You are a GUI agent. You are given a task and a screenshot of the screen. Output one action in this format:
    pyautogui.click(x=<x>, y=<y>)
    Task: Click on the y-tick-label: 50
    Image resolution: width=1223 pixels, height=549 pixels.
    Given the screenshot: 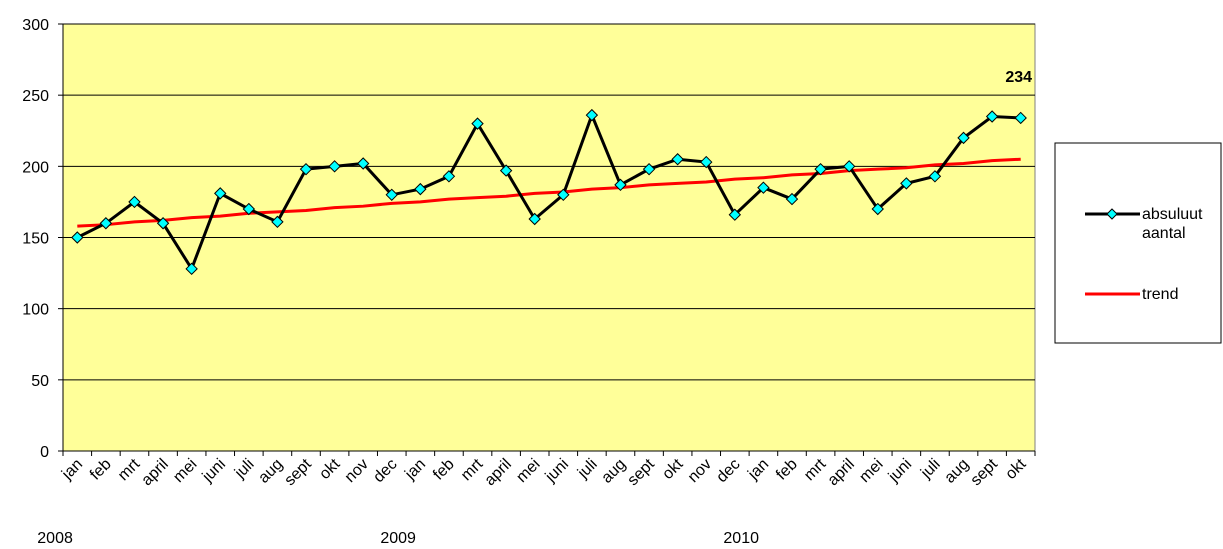 What is the action you would take?
    pyautogui.click(x=40, y=381)
    